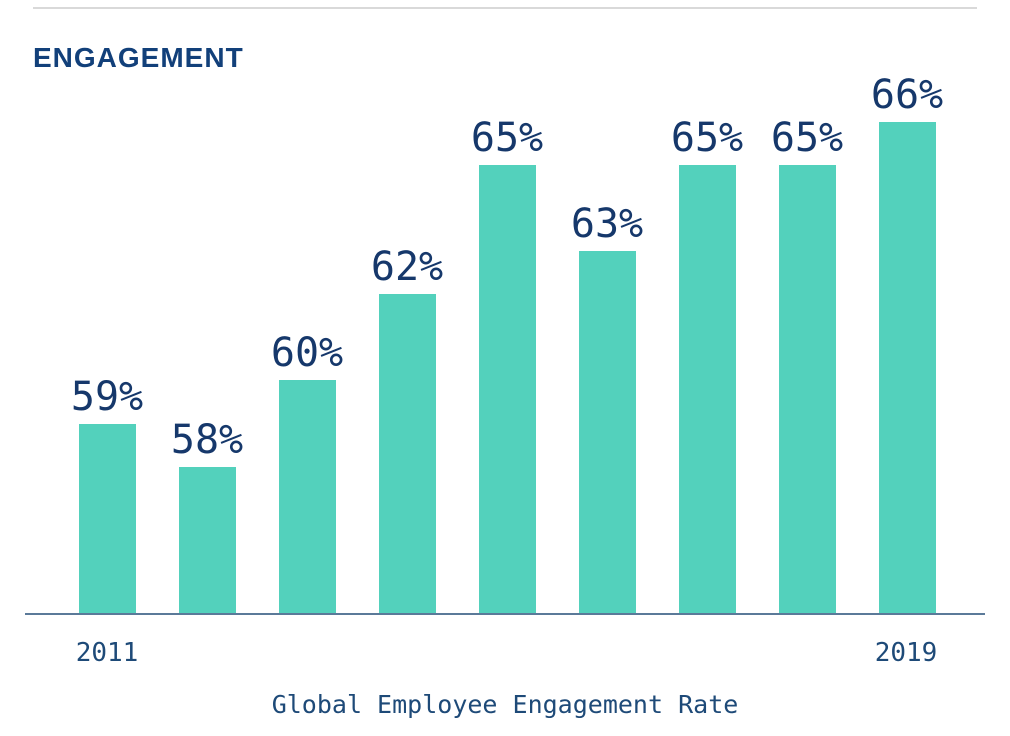 This screenshot has height=736, width=1010. What do you see at coordinates (207, 440) in the screenshot?
I see `bar-value-label-2012: 58%` at bounding box center [207, 440].